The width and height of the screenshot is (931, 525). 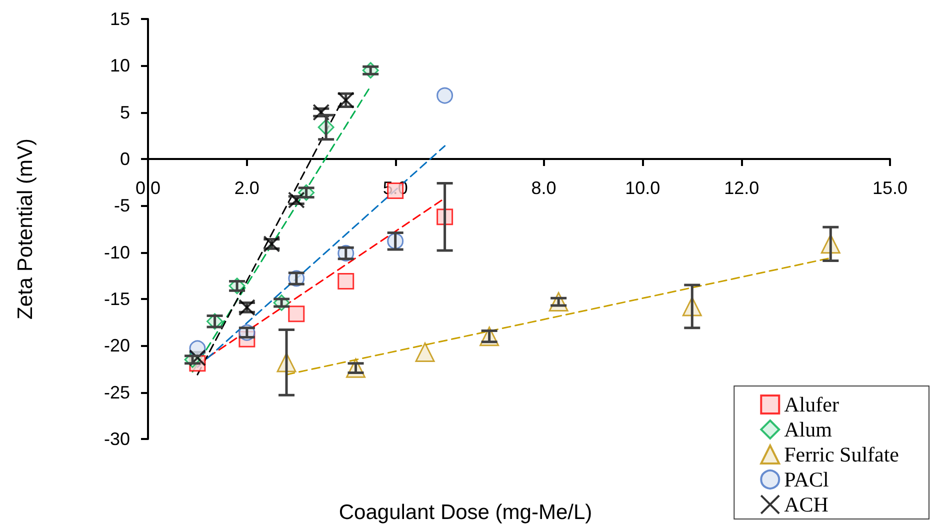 I want to click on x-axis-title: Coagulant Dose (mg-Me/L), so click(x=465, y=512).